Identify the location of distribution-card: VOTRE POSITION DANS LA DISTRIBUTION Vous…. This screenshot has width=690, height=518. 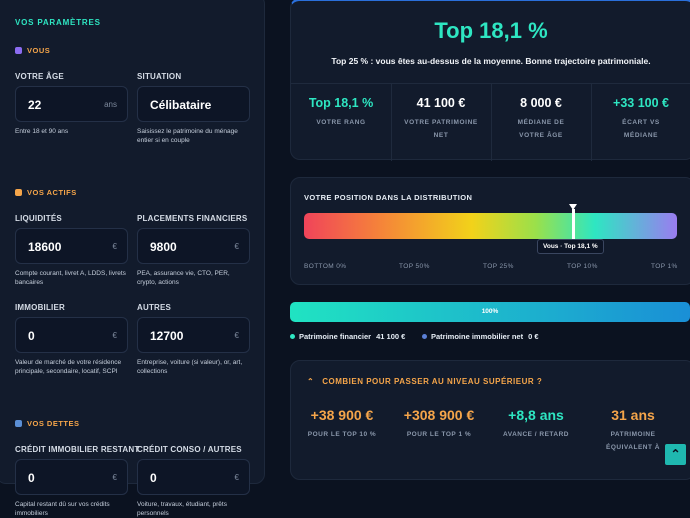
(490, 231).